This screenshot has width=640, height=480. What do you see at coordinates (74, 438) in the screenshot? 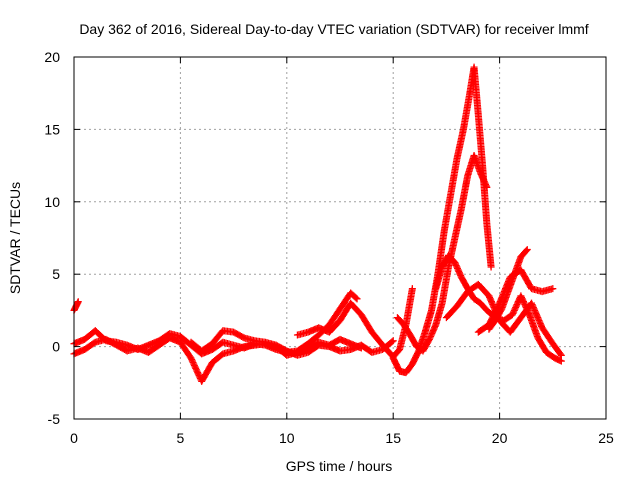
I see `x-tick-label: 0` at bounding box center [74, 438].